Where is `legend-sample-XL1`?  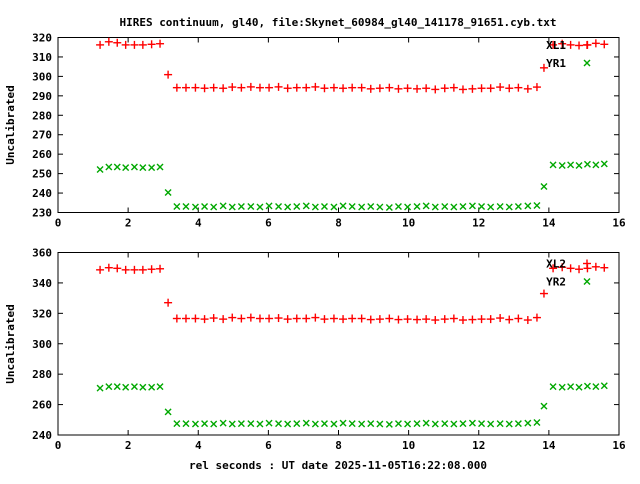 legend-sample-XL1 is located at coordinates (587, 45).